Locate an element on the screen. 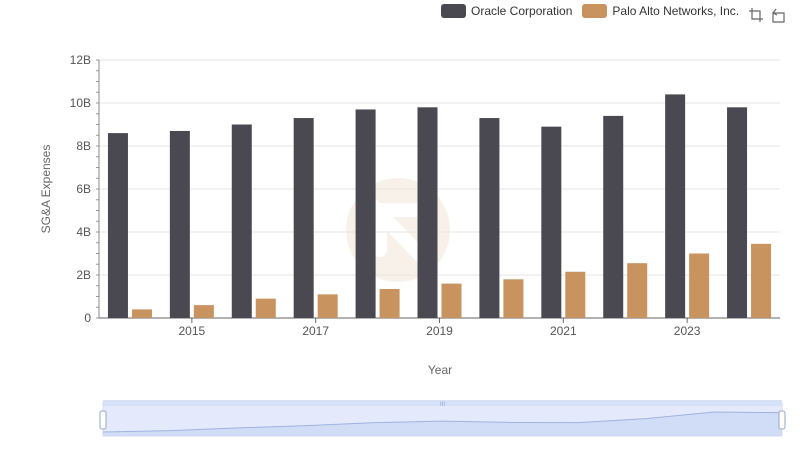 The image size is (800, 461). legend-label-palo-alto: Palo Alto Networks, Inc. is located at coordinates (676, 11).